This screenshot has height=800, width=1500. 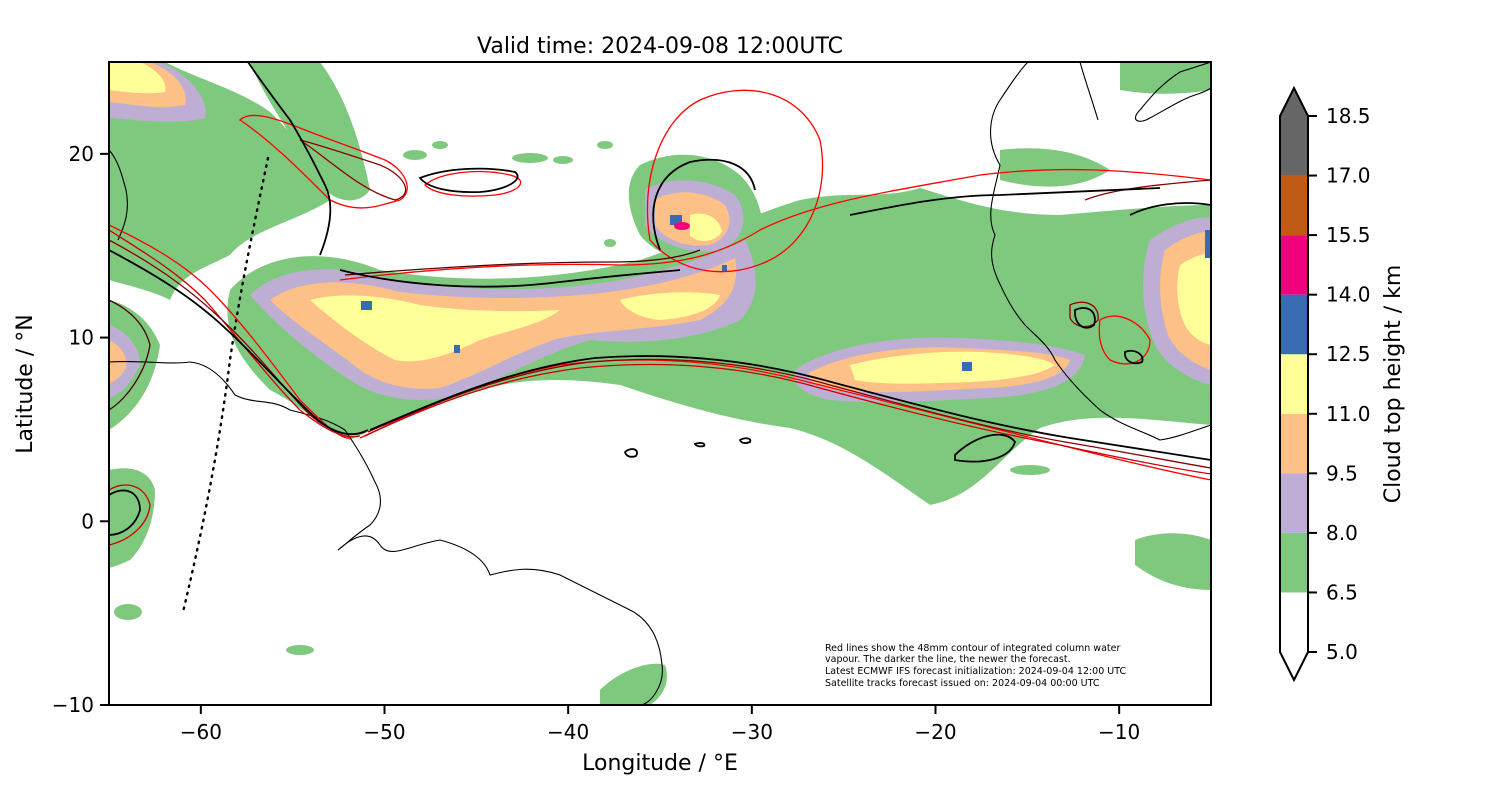 What do you see at coordinates (1294, 102) in the screenshot?
I see `colorbar-over-arrow` at bounding box center [1294, 102].